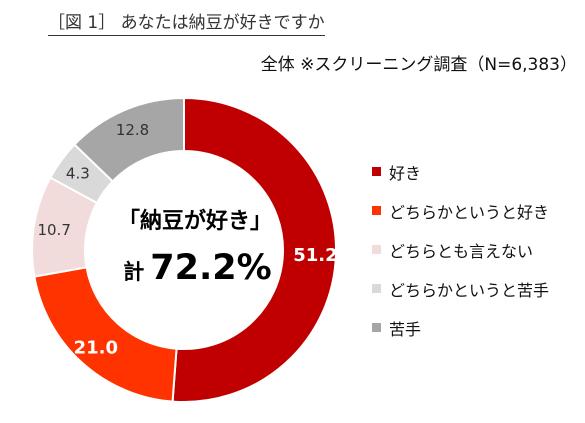 Image resolution: width=585 pixels, height=423 pixels. Describe the element at coordinates (418, 65) in the screenshot. I see `chart-subtitle: 全体 ※スクリーニング調査（N=6,383）` at that location.